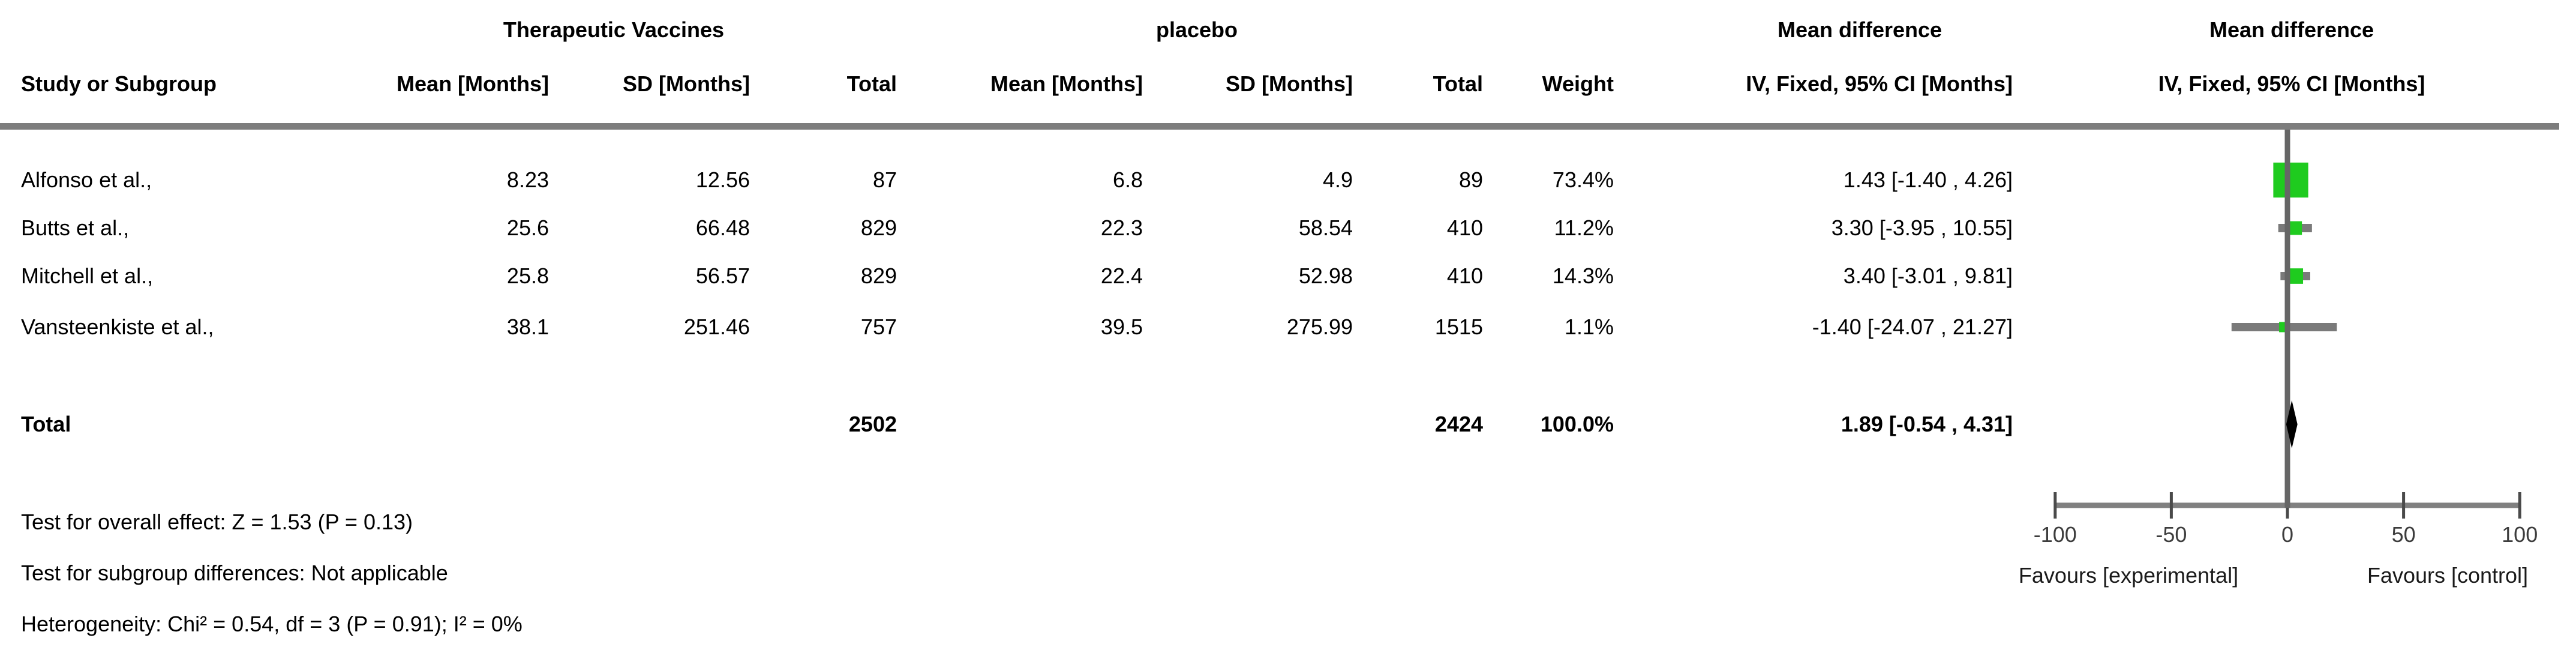 The width and height of the screenshot is (2576, 650). Describe the element at coordinates (1584, 228) in the screenshot. I see `cell-weight: 11.2%` at that location.